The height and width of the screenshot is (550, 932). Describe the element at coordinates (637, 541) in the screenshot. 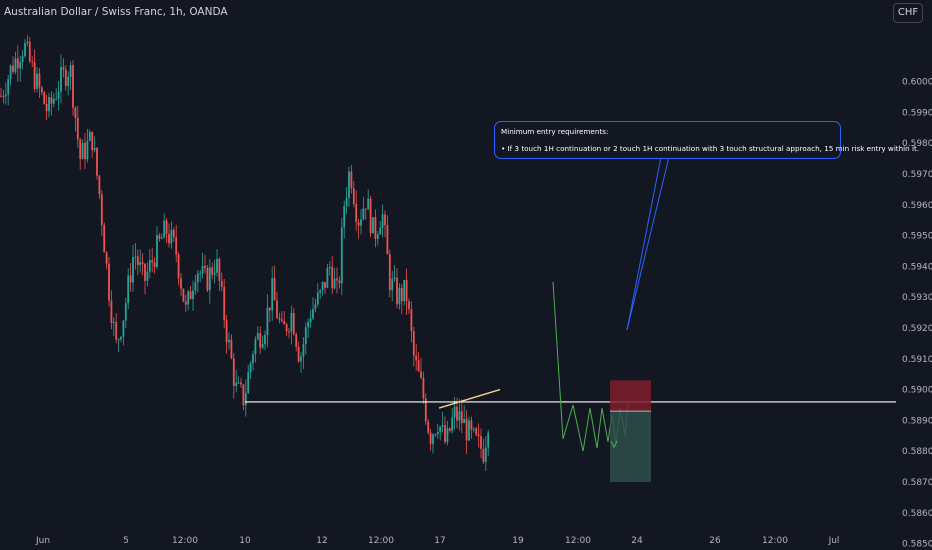

I see `x-tick-label: 24` at that location.